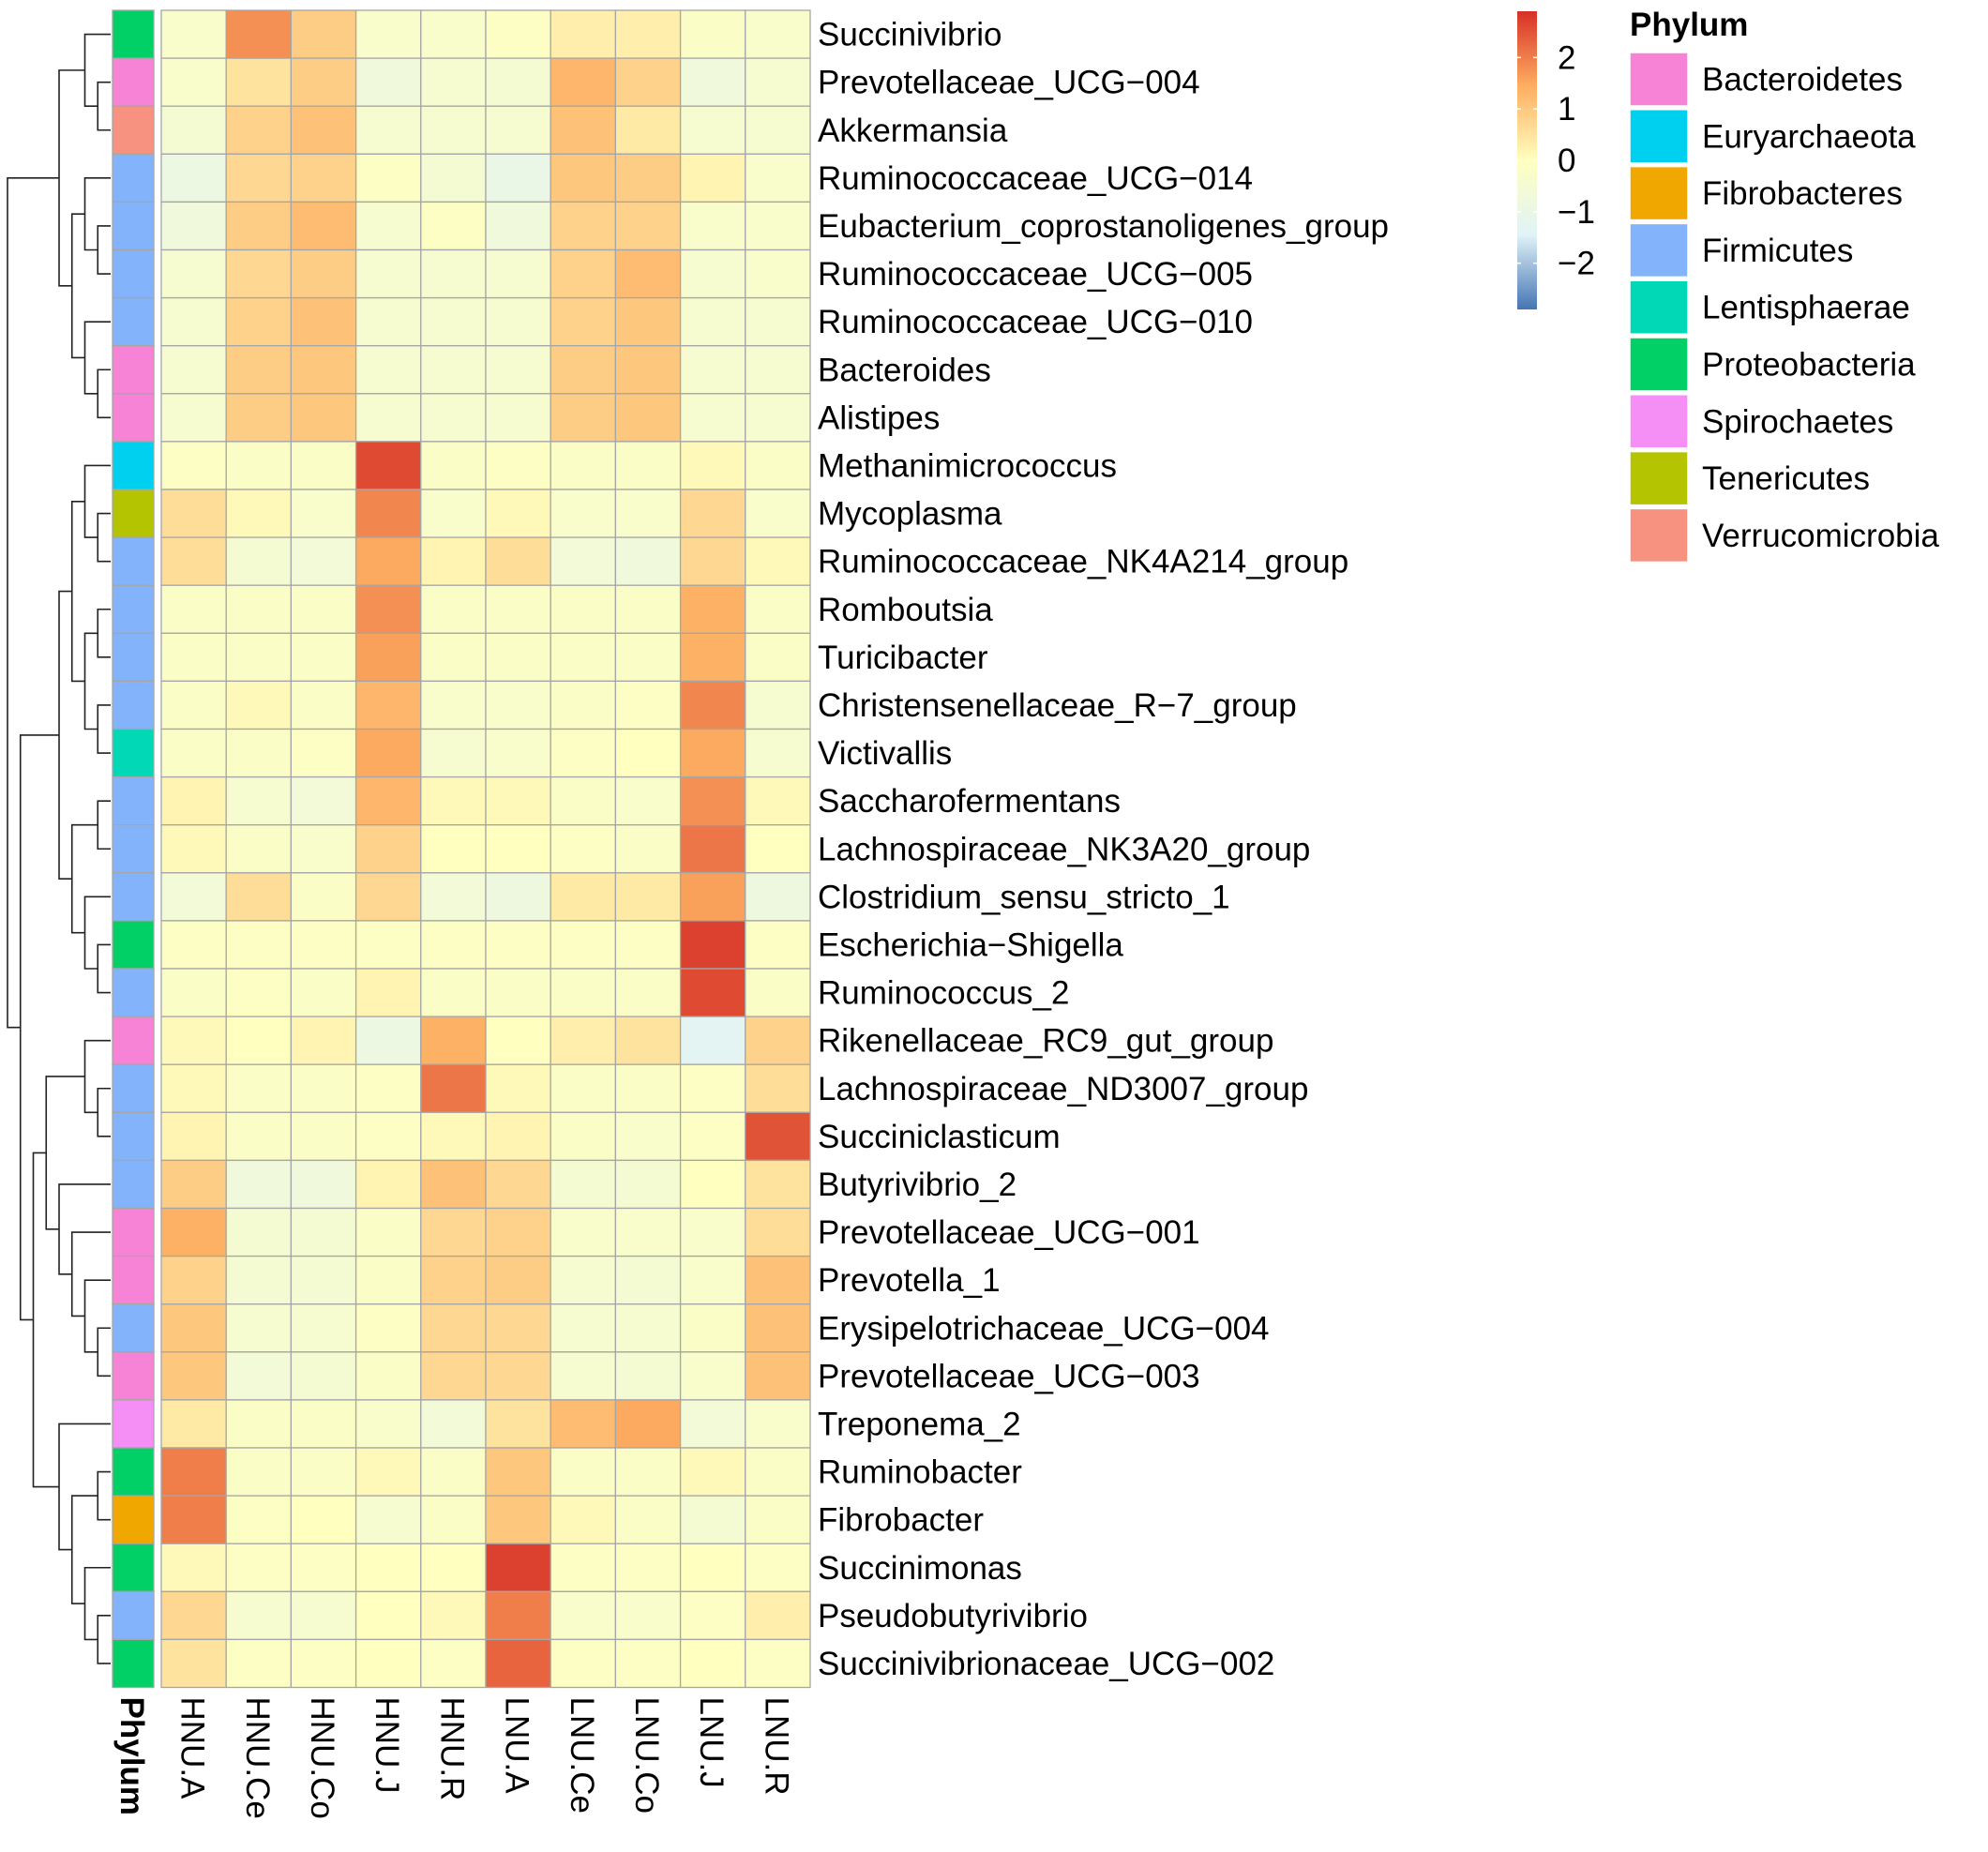 The height and width of the screenshot is (1852, 1988). Describe the element at coordinates (59, 848) in the screenshot. I see `row-dendrogram` at that location.